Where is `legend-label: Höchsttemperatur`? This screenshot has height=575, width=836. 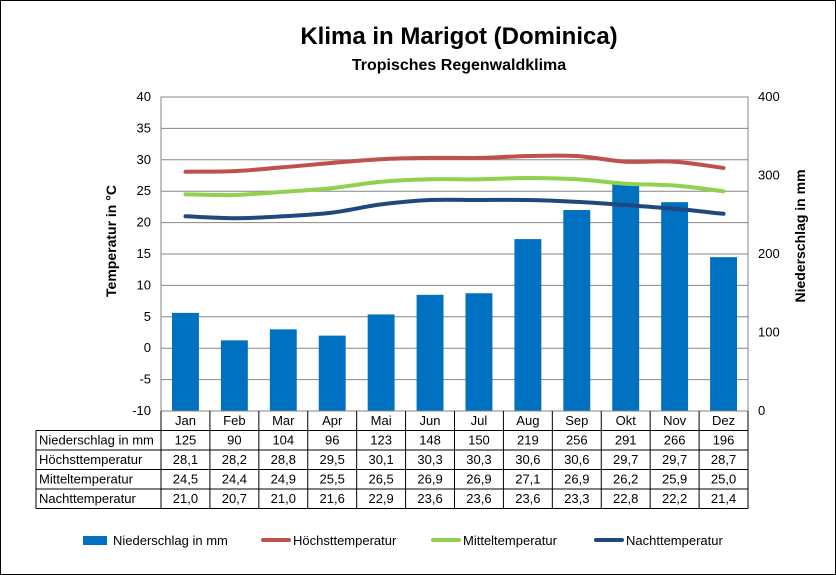
legend-label: Höchsttemperatur is located at coordinates (345, 540).